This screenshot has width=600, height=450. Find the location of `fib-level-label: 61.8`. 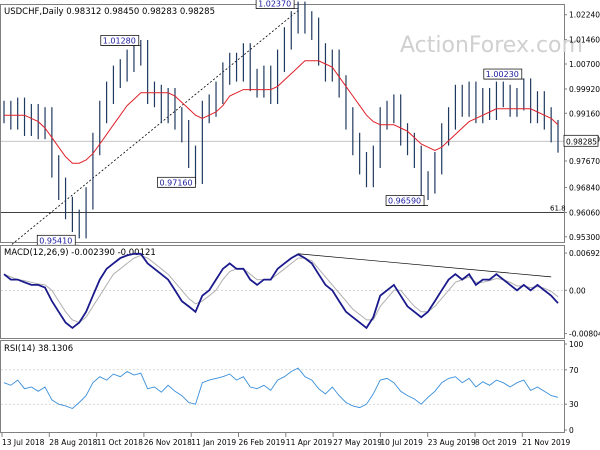

fib-level-label: 61.8 is located at coordinates (558, 208).